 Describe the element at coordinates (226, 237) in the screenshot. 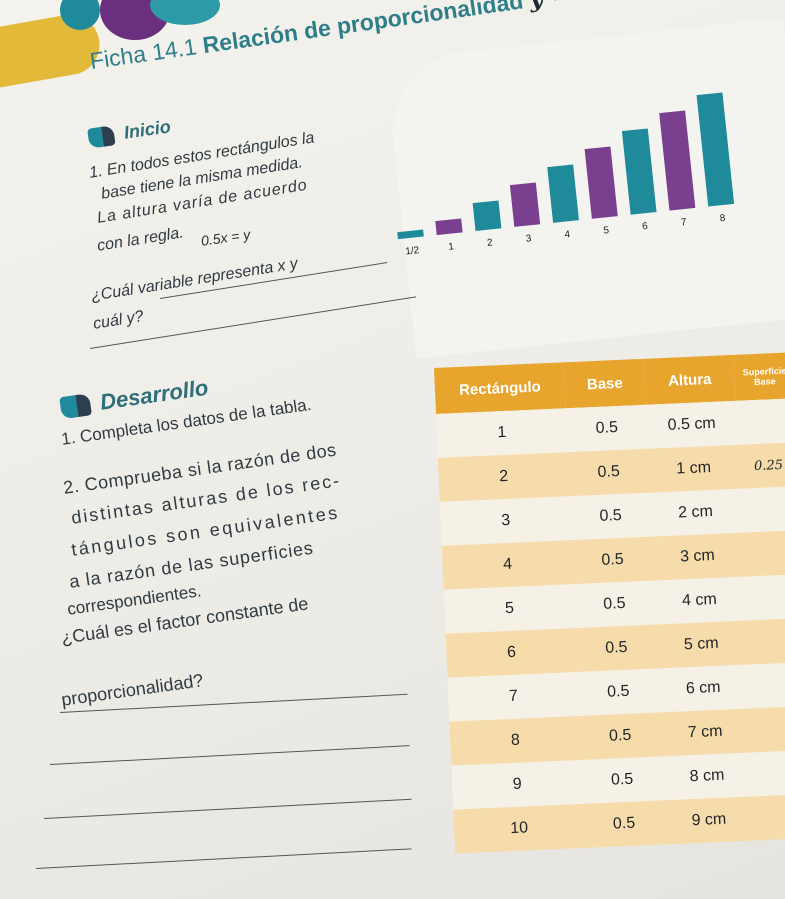

I see `inicio-rule: 0.5x = y` at that location.